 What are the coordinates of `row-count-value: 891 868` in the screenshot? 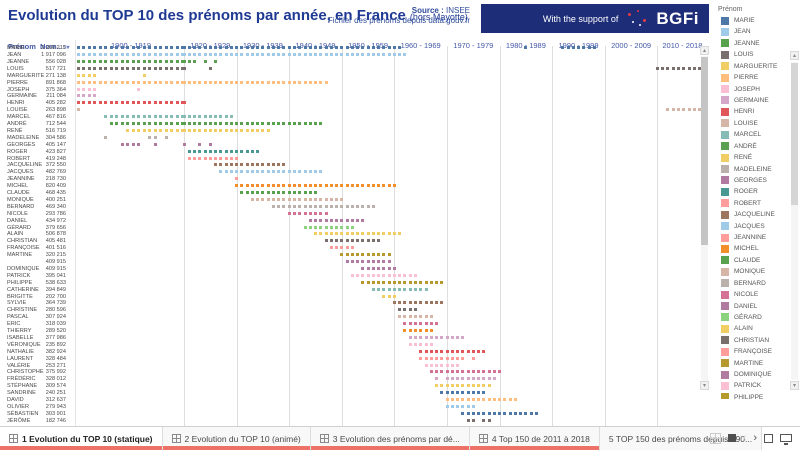 It's located at (55, 82).